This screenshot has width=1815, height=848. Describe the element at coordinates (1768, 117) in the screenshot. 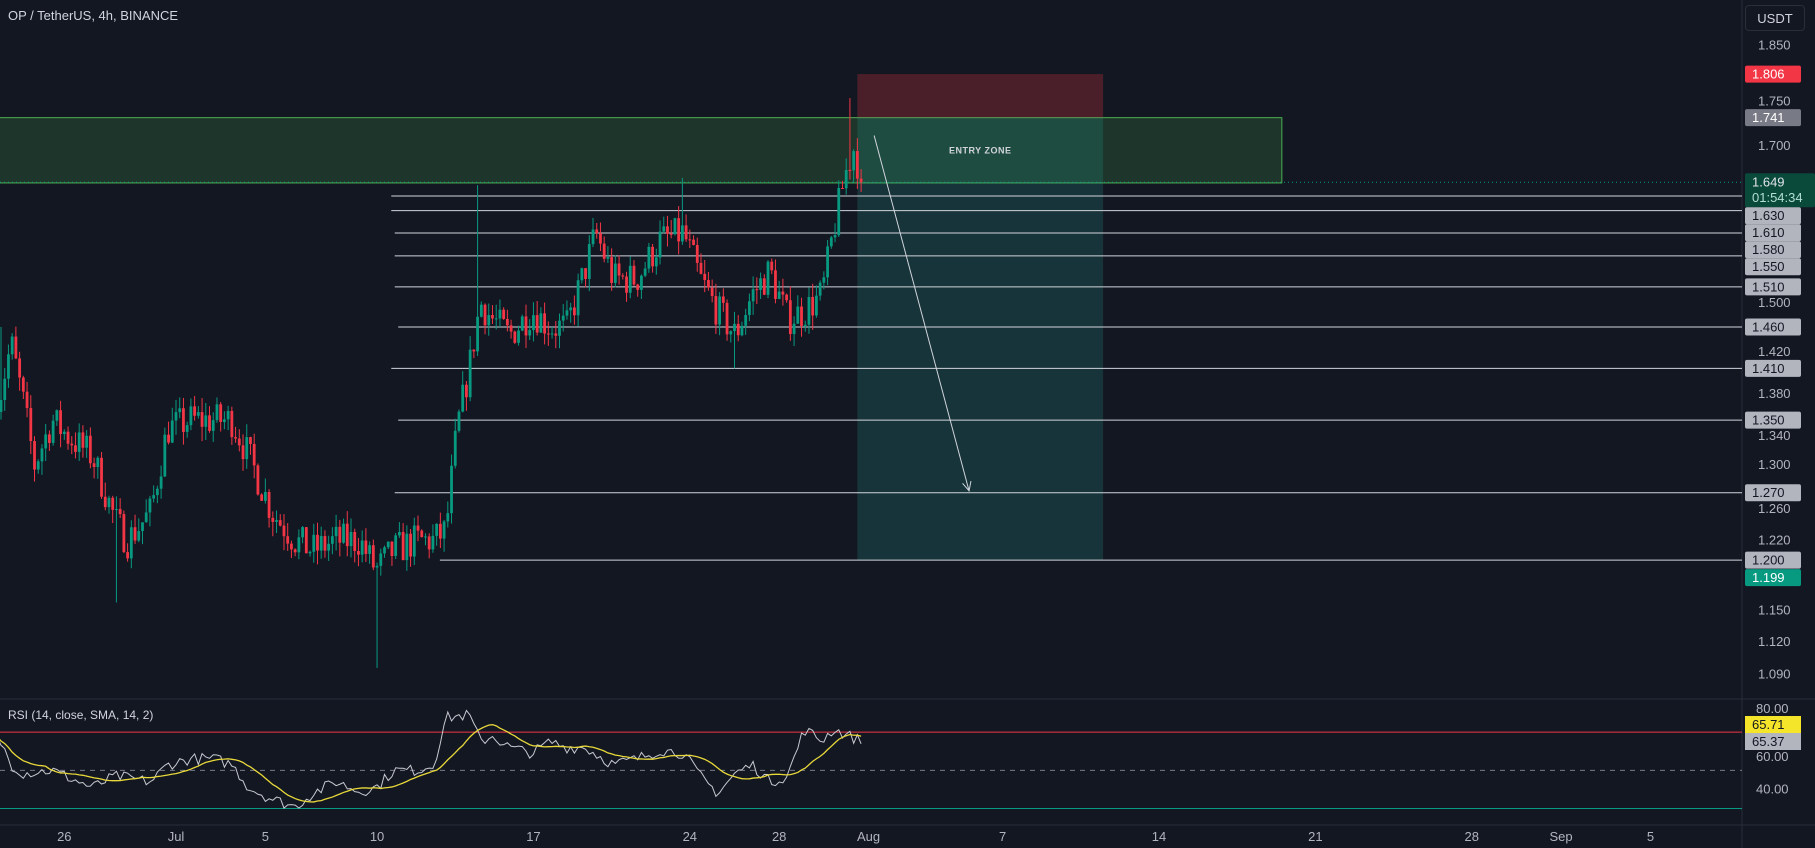

I see `entry-price-label-text: 1.741` at that location.